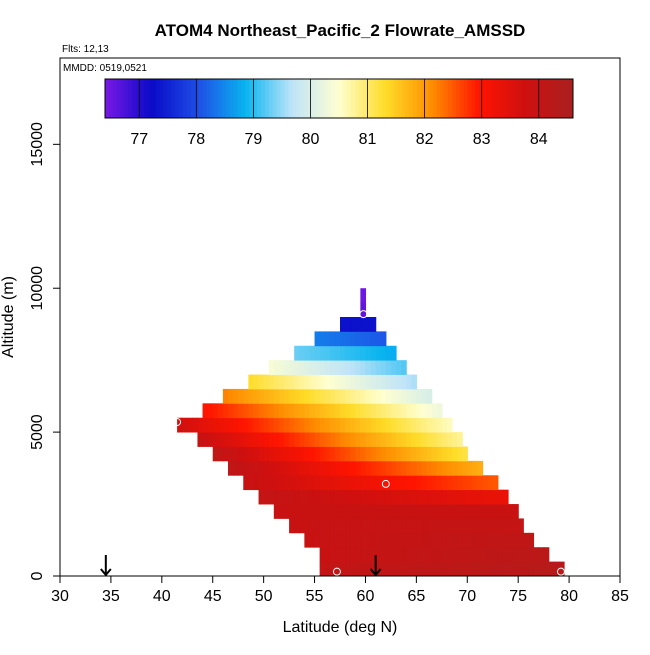 The width and height of the screenshot is (650, 655). What do you see at coordinates (560, 571) in the screenshot?
I see `flight-marker` at bounding box center [560, 571].